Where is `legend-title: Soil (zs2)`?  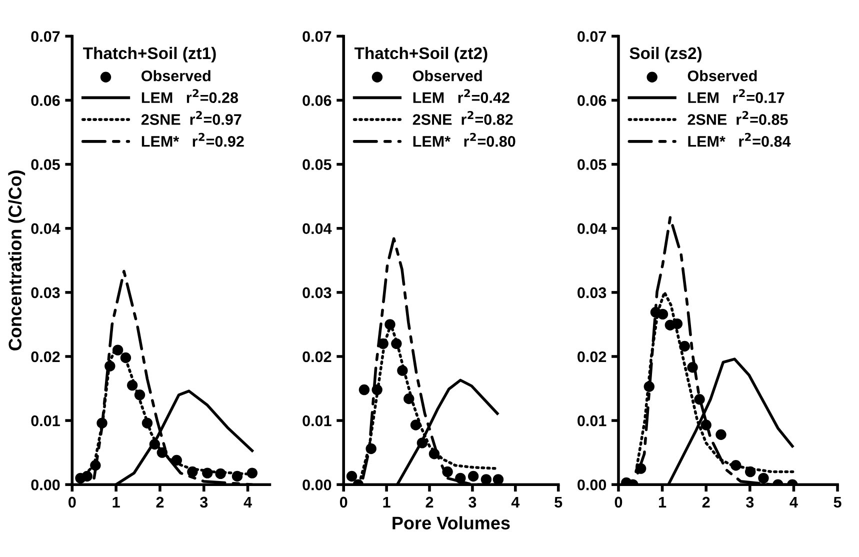
legend-title: Soil (zs2) is located at coordinates (666, 54).